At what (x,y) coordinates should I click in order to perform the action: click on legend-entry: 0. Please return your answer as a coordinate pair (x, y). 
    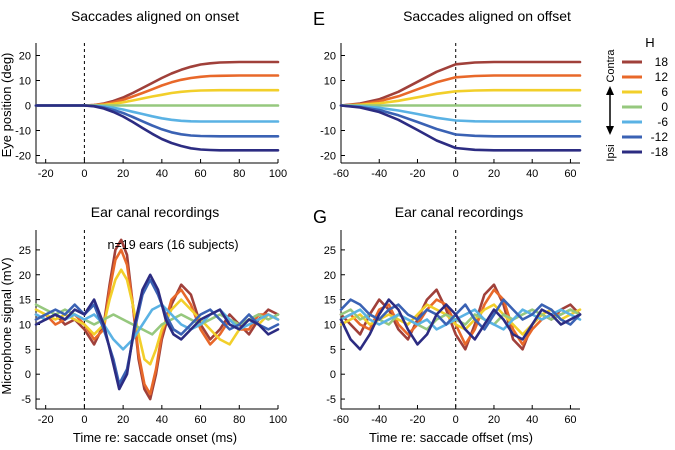
    Looking at the image, I should click on (645, 107).